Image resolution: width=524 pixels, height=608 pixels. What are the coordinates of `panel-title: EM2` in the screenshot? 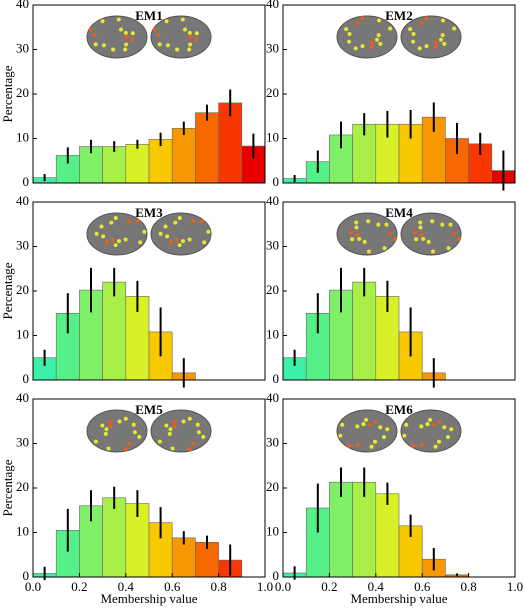 It's located at (398, 15).